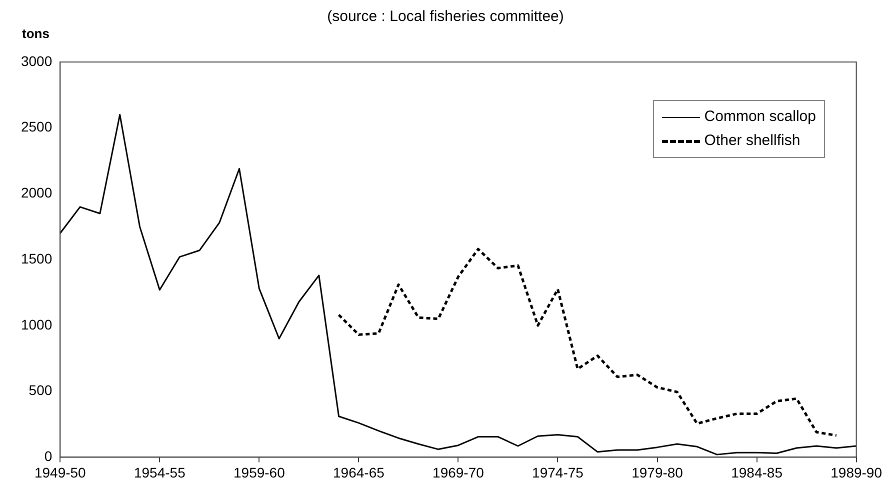  I want to click on x-tick-label: 1949-50, so click(60, 472).